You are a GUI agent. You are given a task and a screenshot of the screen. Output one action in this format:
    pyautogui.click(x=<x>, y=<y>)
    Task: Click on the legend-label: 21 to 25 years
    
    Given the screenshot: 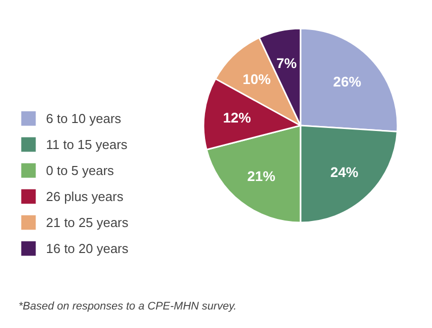 What is the action you would take?
    pyautogui.click(x=87, y=222)
    